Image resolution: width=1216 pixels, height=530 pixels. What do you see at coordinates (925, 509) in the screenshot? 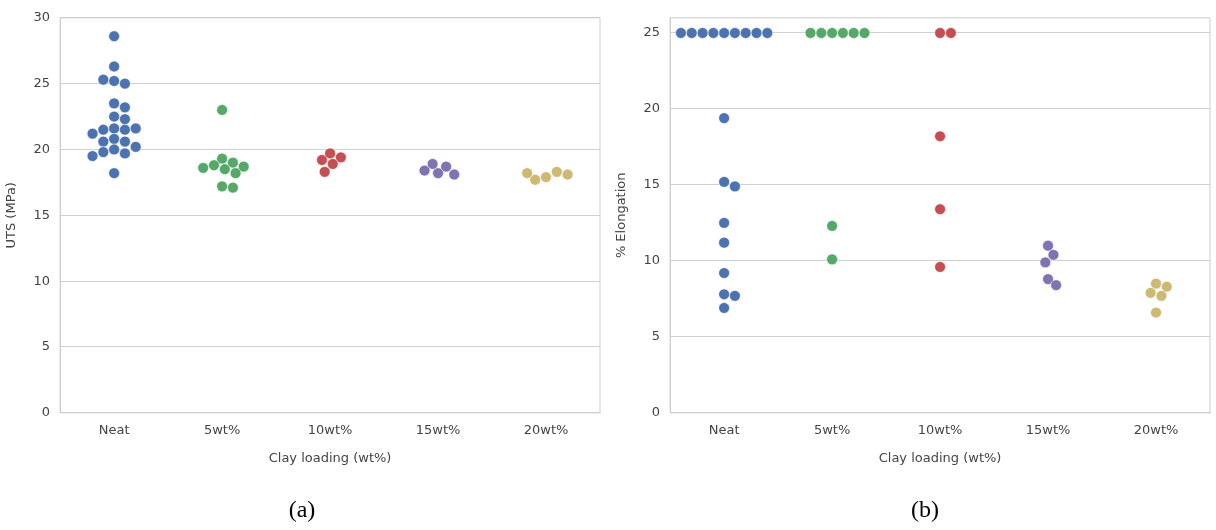
I see `text: (b)` at bounding box center [925, 509].